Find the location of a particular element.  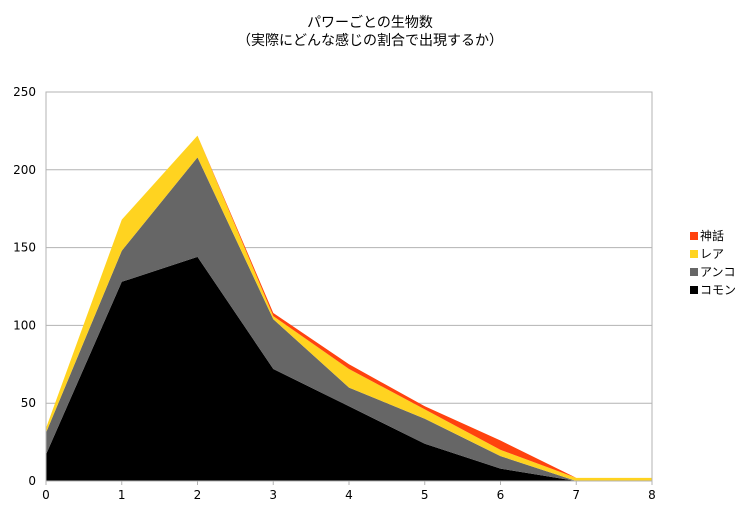

x-tick-label: 7 is located at coordinates (576, 495).